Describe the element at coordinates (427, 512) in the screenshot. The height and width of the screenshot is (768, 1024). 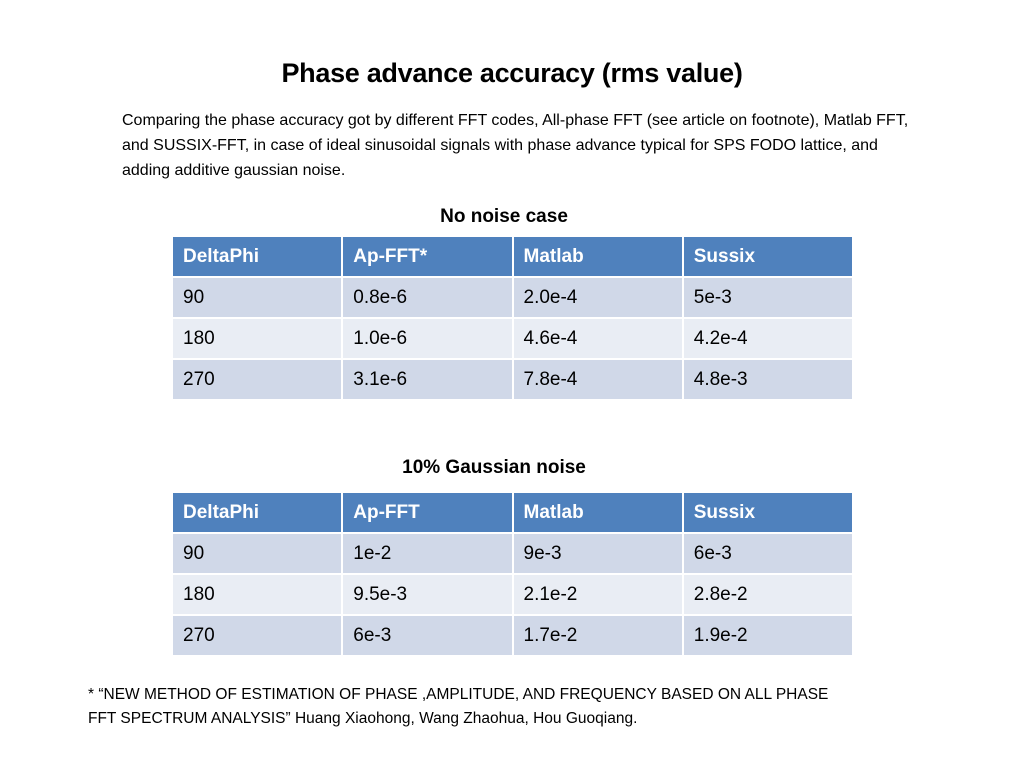
I see `column-header: Ap-FFT` at that location.